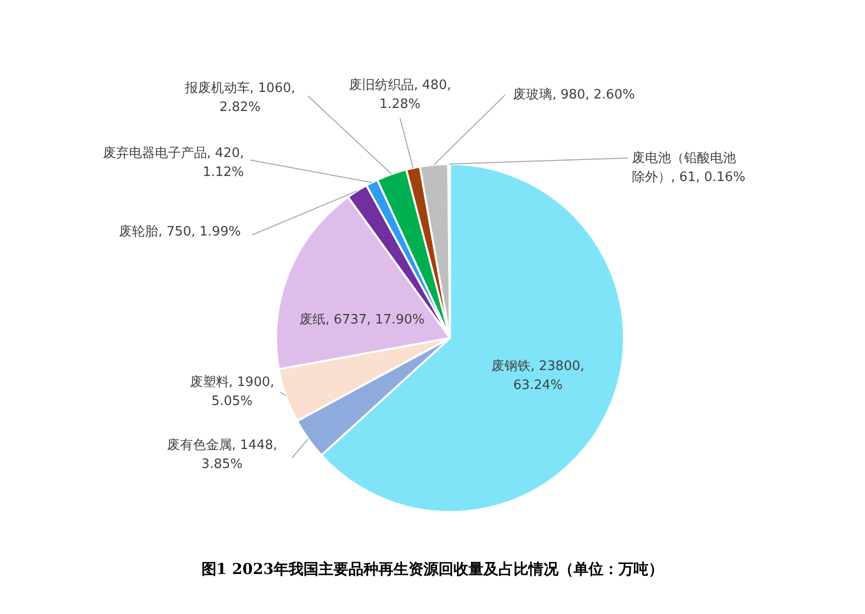  Describe the element at coordinates (432, 569) in the screenshot. I see `text: 图1 2023年我国主要品种再生资源回收量及占比情况（单位：万吨）` at that location.